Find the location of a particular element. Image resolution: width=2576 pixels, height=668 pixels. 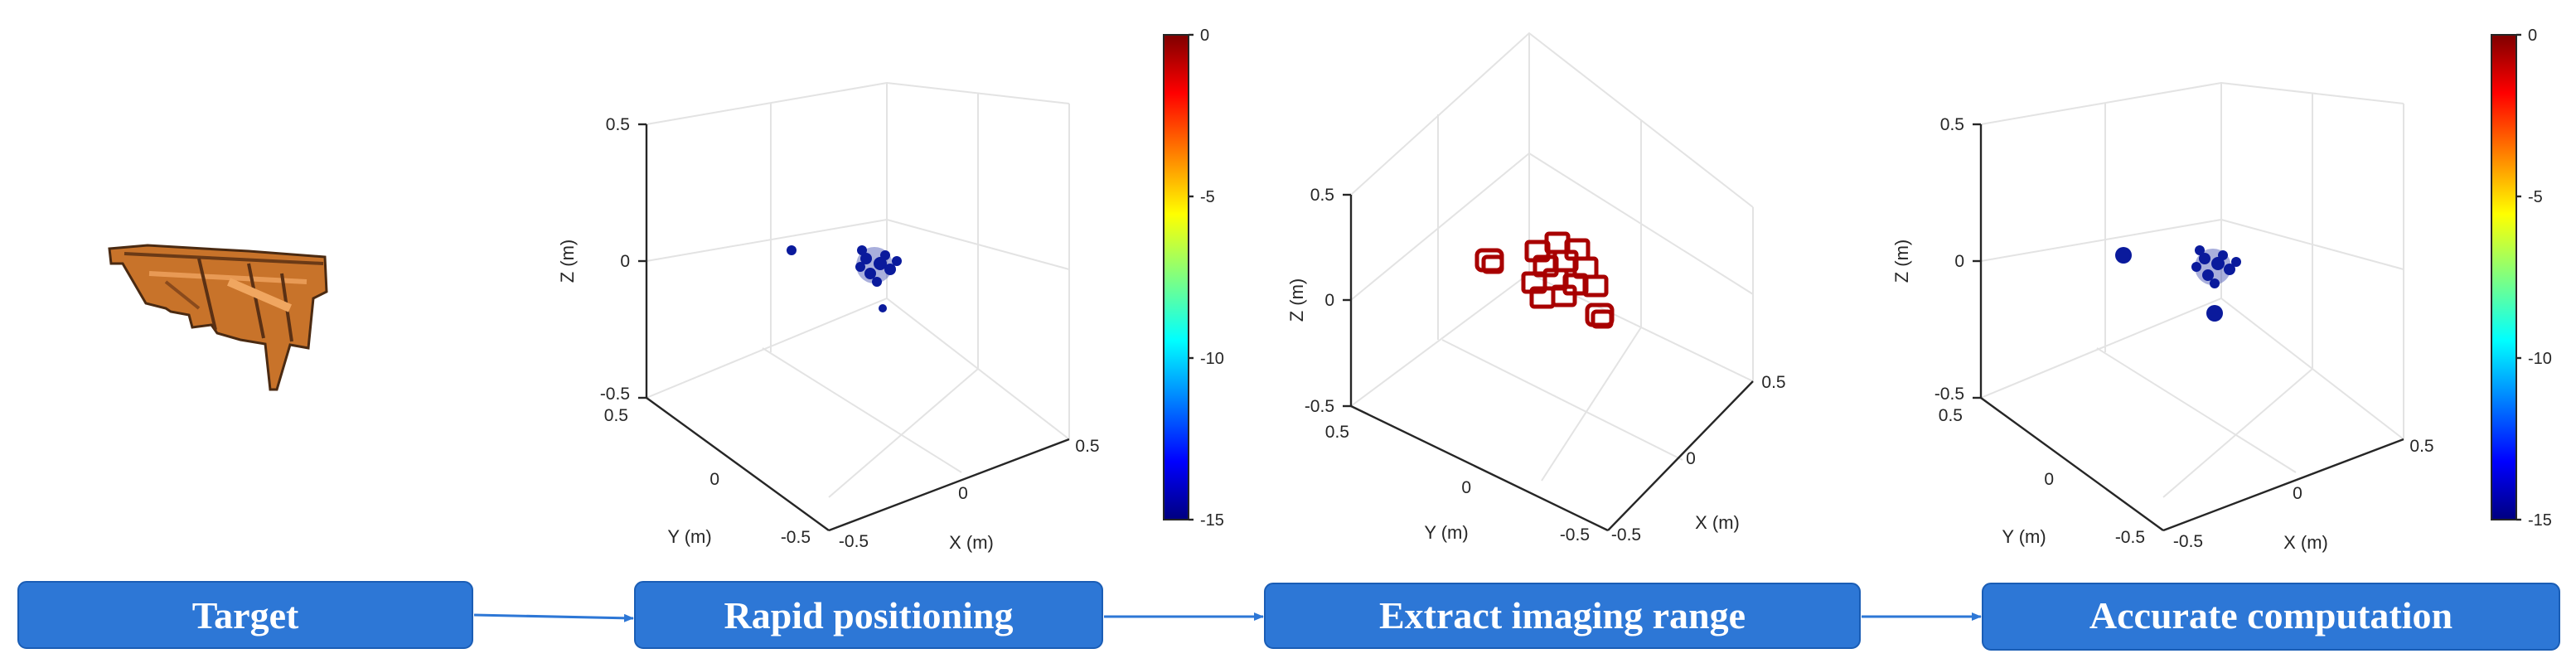

stage-box-target: Target is located at coordinates (245, 615).